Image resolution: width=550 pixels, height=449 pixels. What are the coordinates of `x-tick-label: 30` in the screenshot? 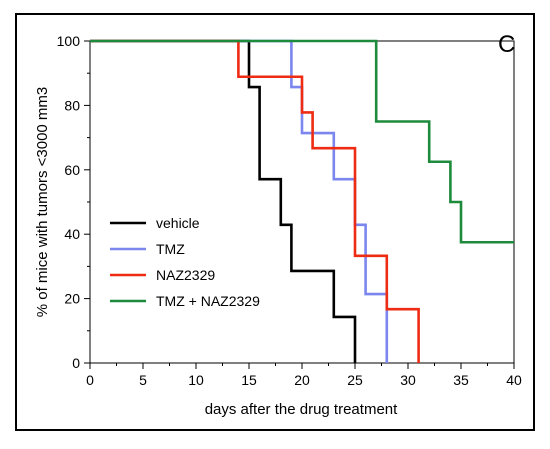 It's located at (408, 380).